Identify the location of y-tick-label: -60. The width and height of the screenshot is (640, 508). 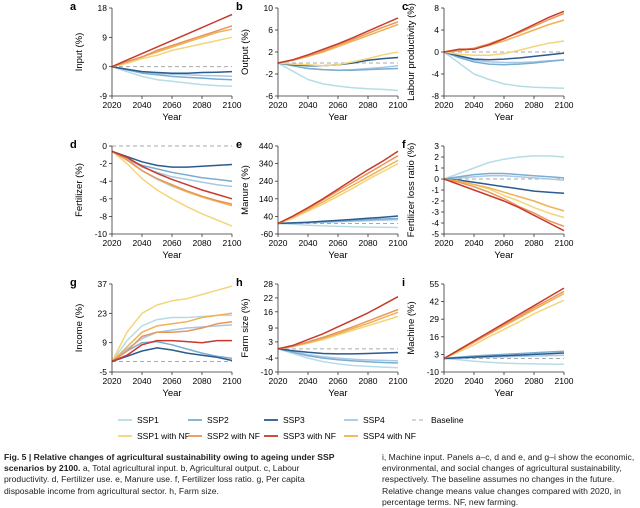
(267, 234).